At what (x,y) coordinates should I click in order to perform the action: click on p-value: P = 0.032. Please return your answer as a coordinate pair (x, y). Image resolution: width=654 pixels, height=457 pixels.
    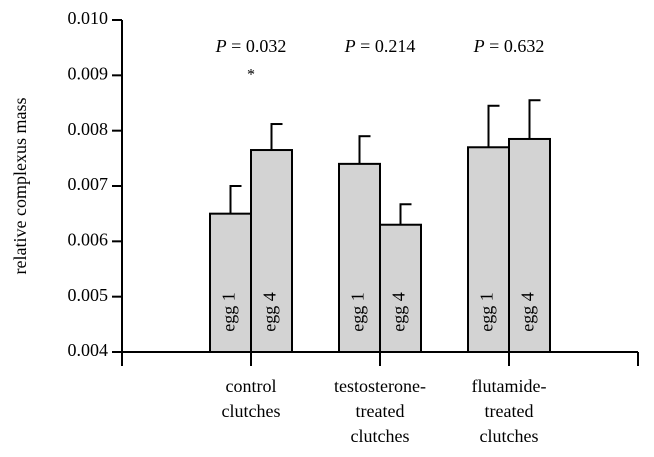
    Looking at the image, I should click on (251, 46).